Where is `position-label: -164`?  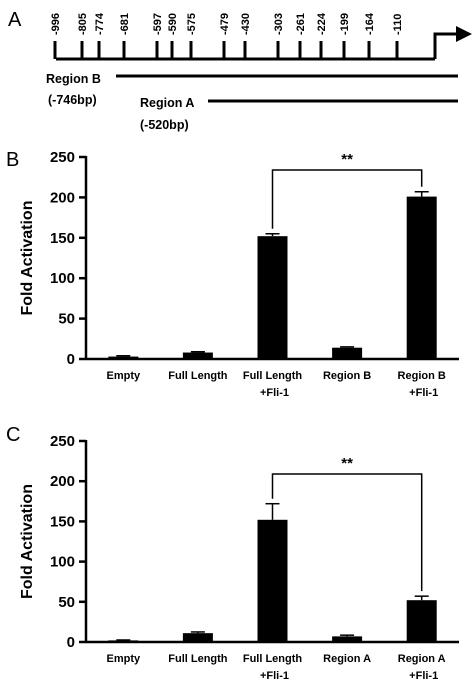
position-label: -164 is located at coordinates (370, 23).